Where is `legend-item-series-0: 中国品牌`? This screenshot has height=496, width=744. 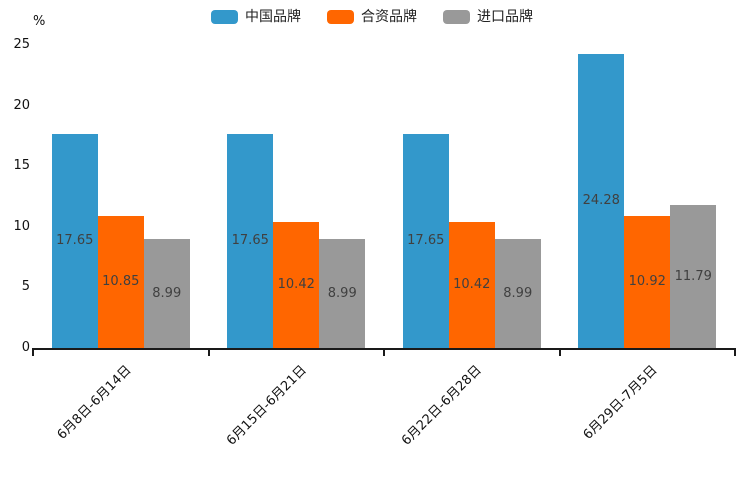 legend-item-series-0: 中国品牌 is located at coordinates (256, 17).